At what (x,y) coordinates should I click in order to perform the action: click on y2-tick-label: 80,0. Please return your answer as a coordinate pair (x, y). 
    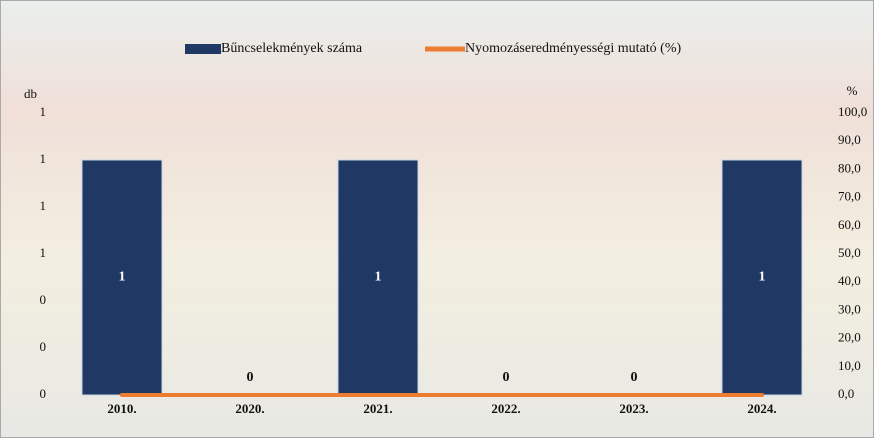
    Looking at the image, I should click on (849, 167).